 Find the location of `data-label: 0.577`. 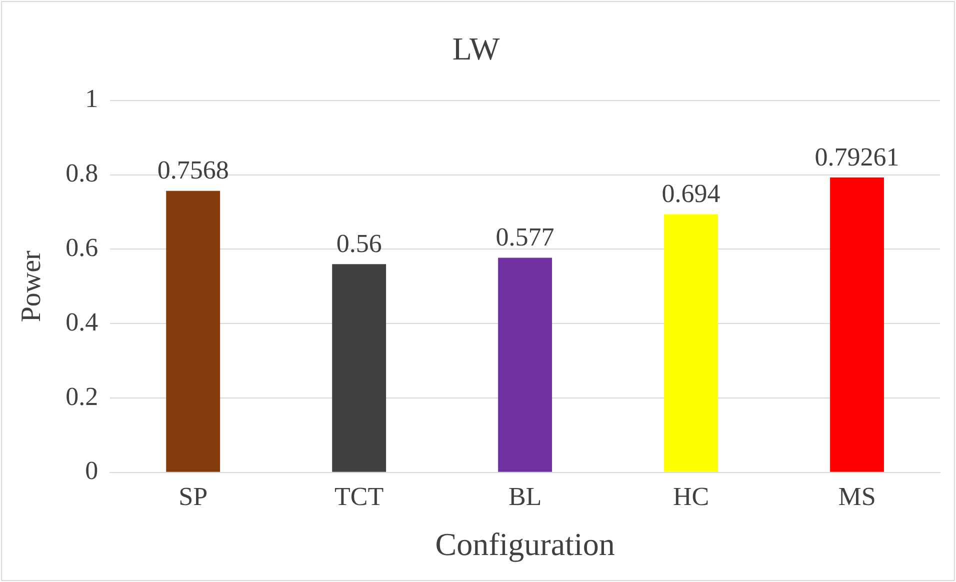

data-label: 0.577 is located at coordinates (525, 237).